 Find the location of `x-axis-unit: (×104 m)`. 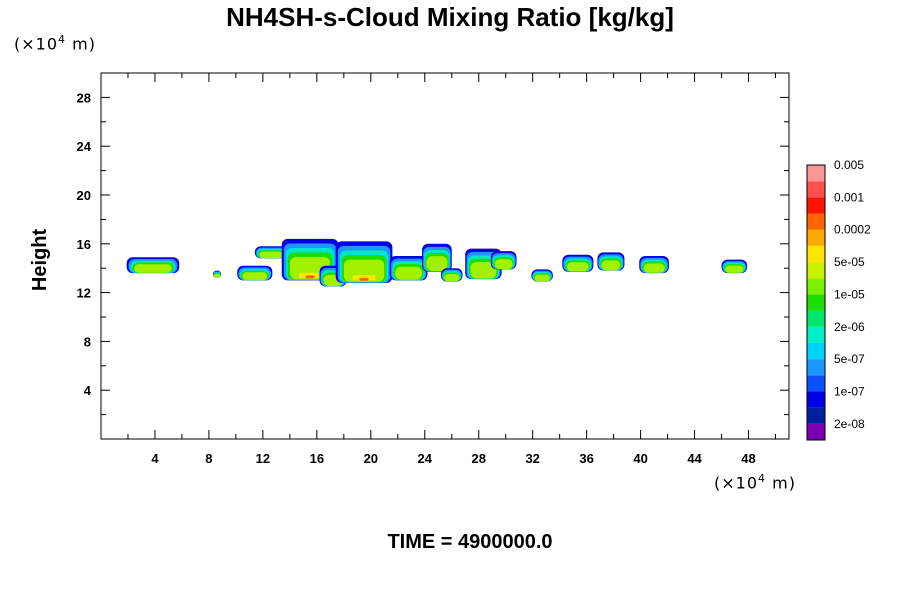

x-axis-unit: (×104 m) is located at coordinates (755, 482).